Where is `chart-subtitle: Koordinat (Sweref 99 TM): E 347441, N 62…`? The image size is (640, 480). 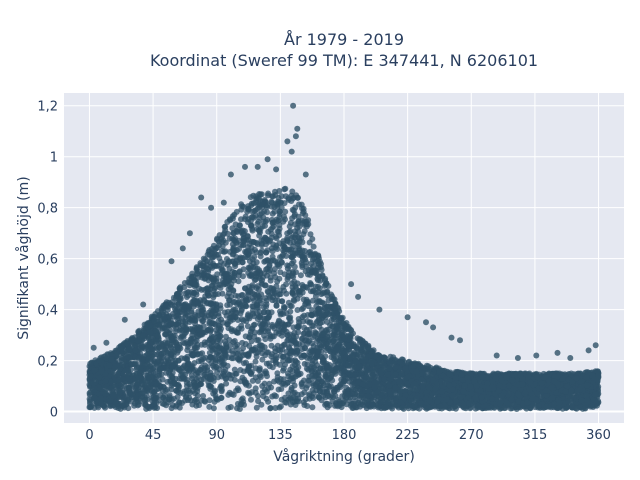 chart-subtitle: Koordinat (Sweref 99 TM): E 347441, N 62… is located at coordinates (344, 60).